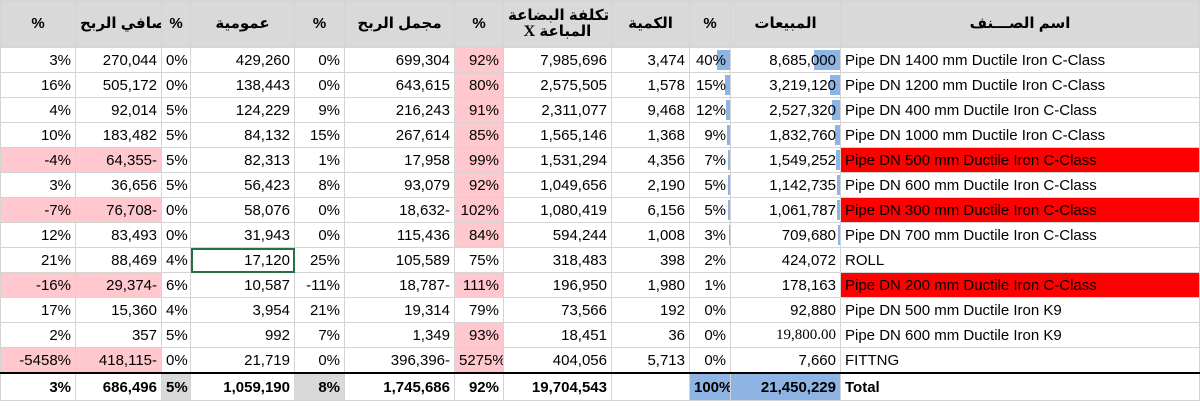 This screenshot has width=1200, height=407. I want to click on qty-cell: 5,713, so click(650, 360).